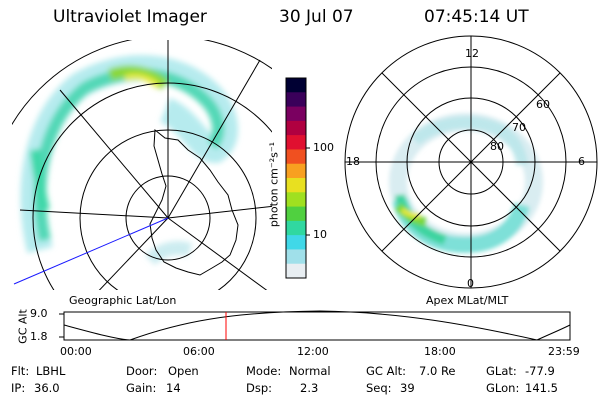  What do you see at coordinates (91, 251) in the screenshot?
I see `terminator-line` at bounding box center [91, 251].